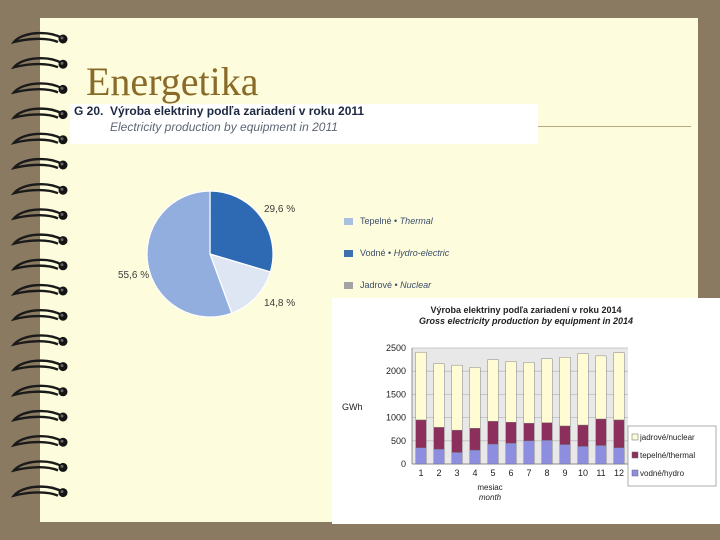 Image resolution: width=720 pixels, height=540 pixels. I want to click on pie-chart, so click(210, 254).